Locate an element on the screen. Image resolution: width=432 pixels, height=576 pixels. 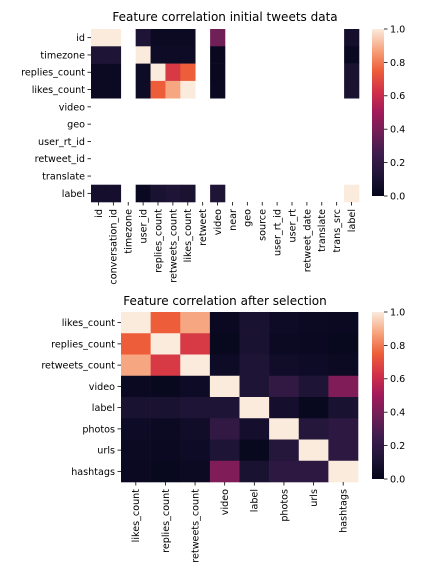
cell-replies-count-video is located at coordinates (218, 72).